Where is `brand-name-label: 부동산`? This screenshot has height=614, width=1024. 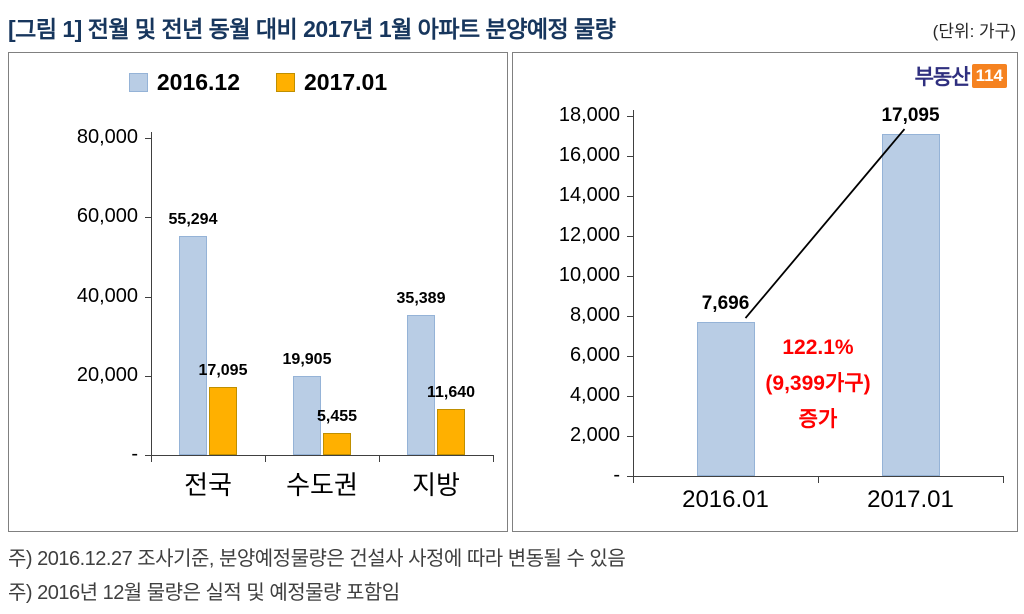 brand-name-label: 부동산 is located at coordinates (942, 77).